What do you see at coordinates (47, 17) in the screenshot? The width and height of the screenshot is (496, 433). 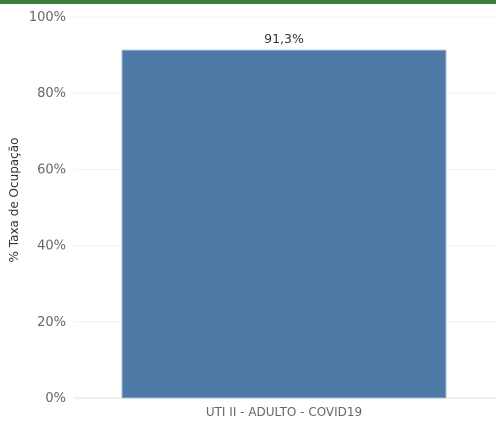 I see `y-tick-label: 100%` at bounding box center [47, 17].